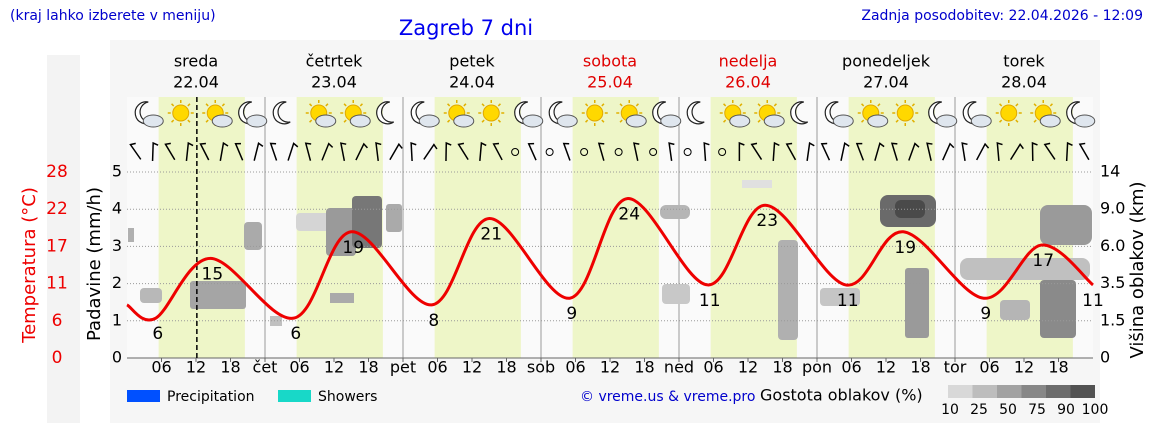  I want to click on temperature-label: 6, so click(295, 334).